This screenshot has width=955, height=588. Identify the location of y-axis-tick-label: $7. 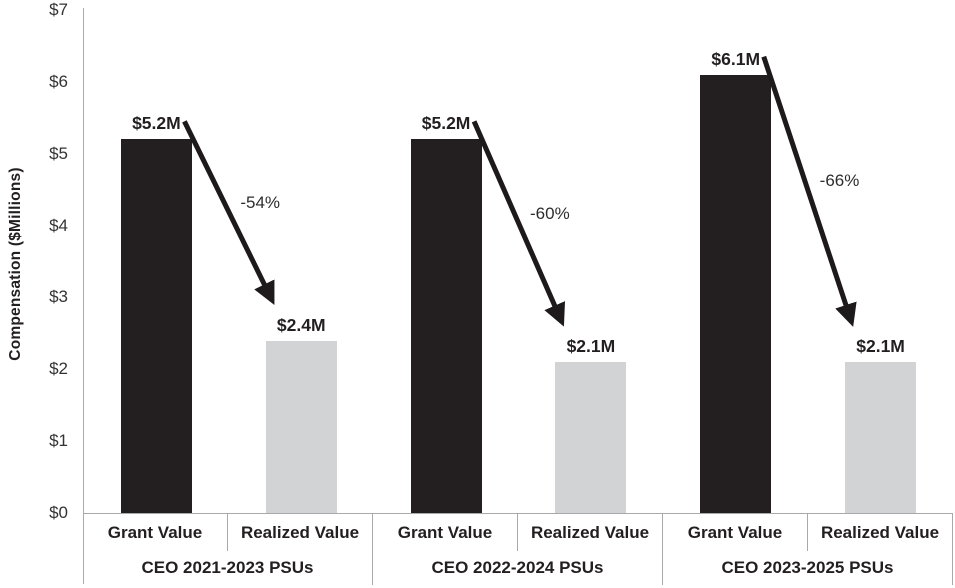
(58, 9).